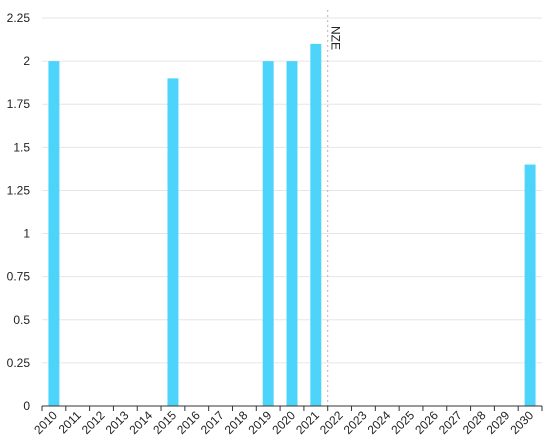  Describe the element at coordinates (19, 212) in the screenshot. I see `y-axis-ticks: 0 0.25 0.5 0.75 1 1.25 1.5 1.75 2 2.25` at that location.